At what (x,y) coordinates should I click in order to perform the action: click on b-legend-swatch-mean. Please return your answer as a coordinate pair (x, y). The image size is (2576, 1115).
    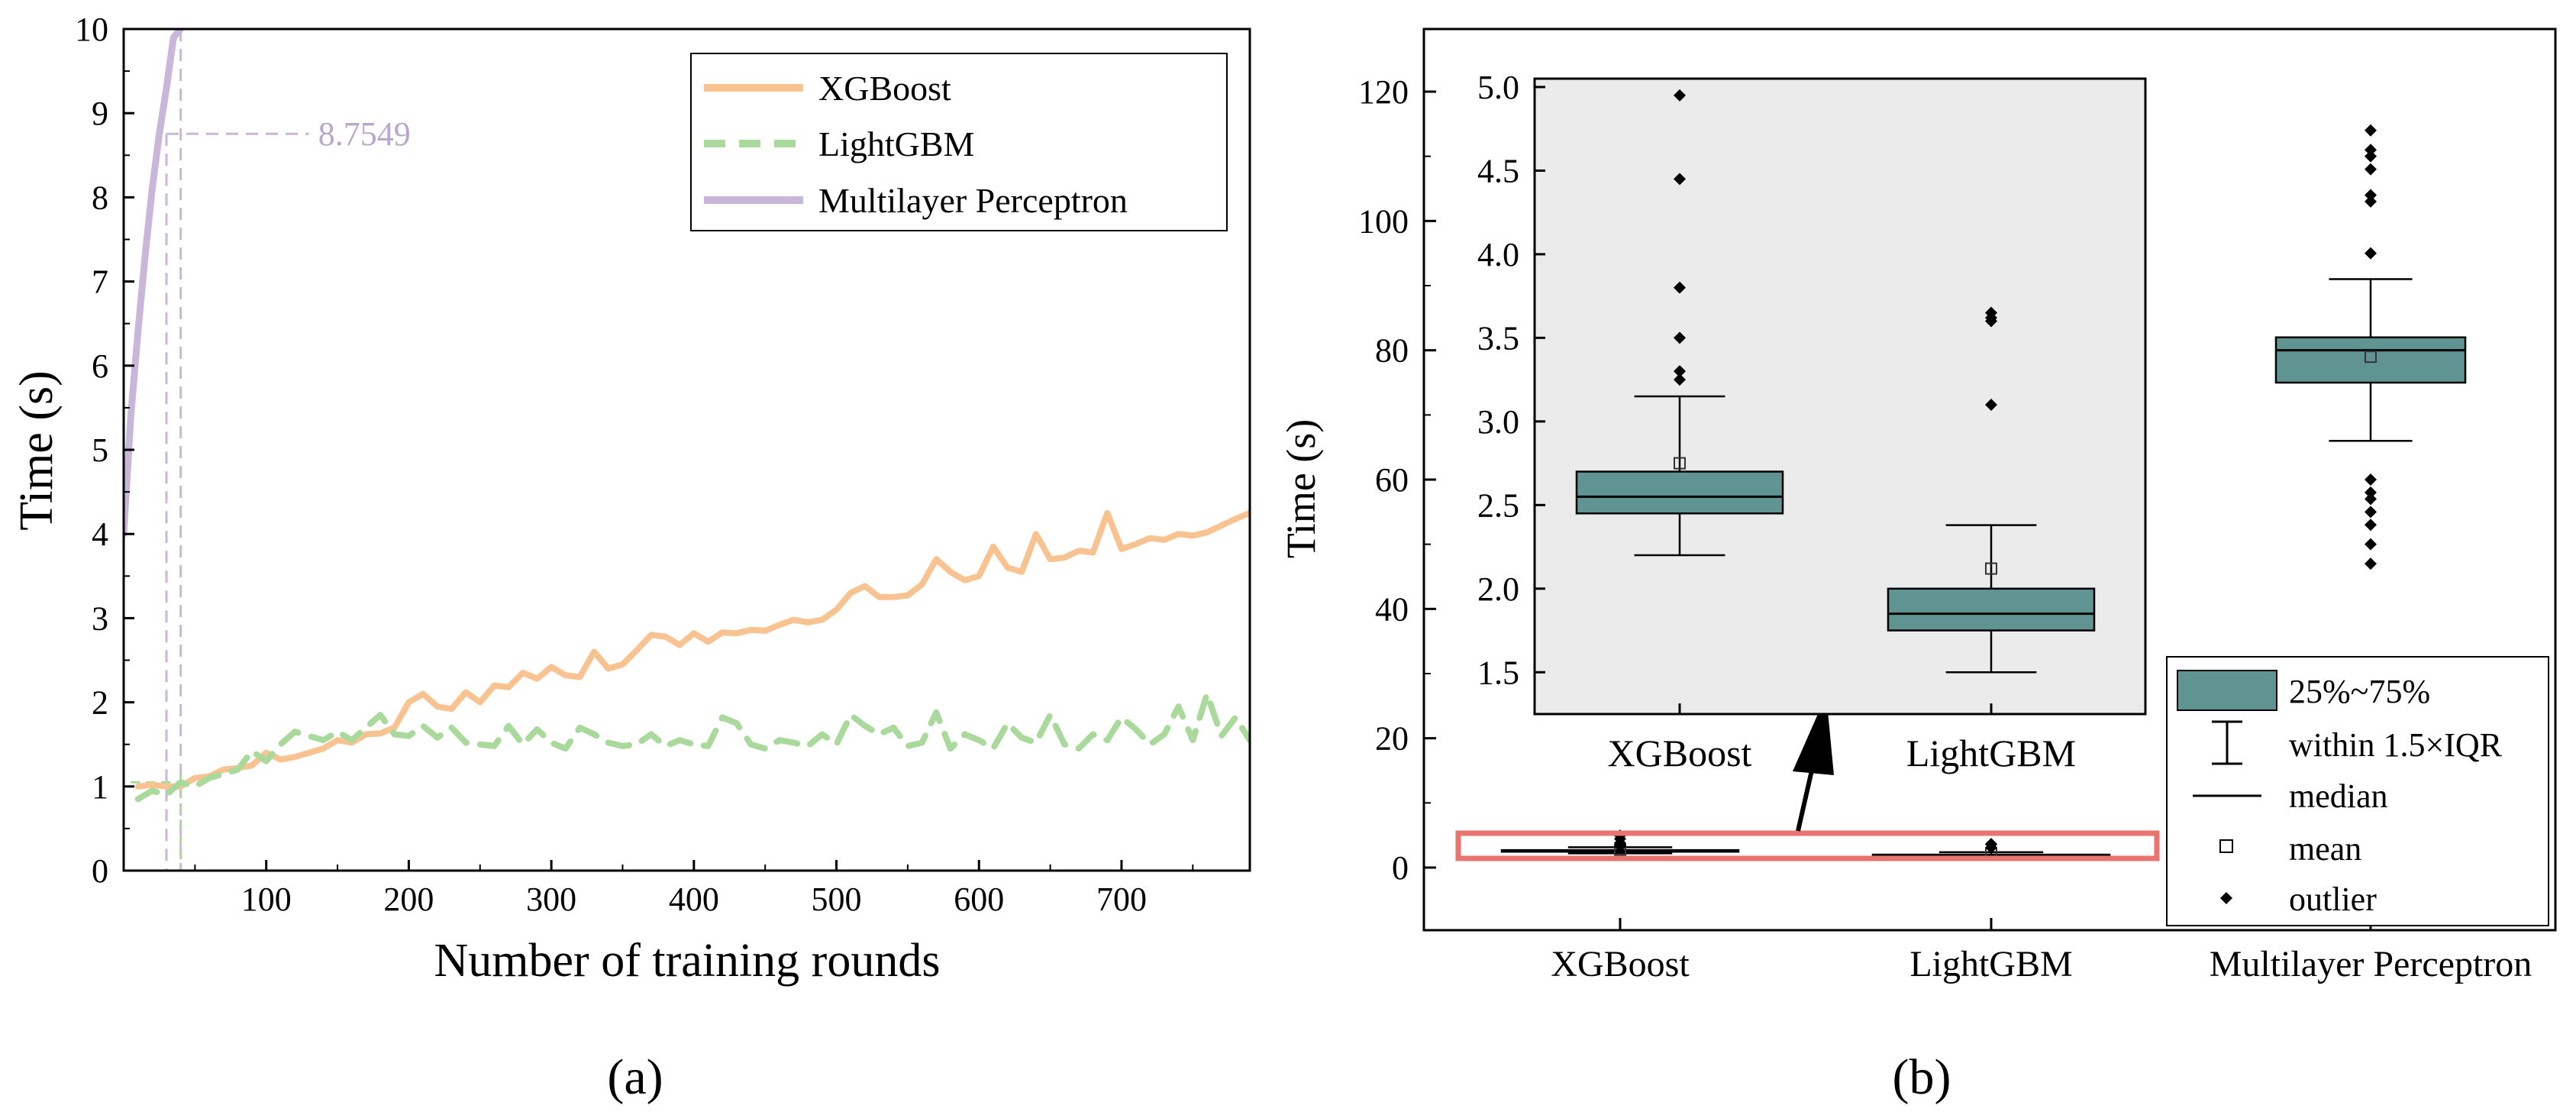
    Looking at the image, I should click on (2226, 846).